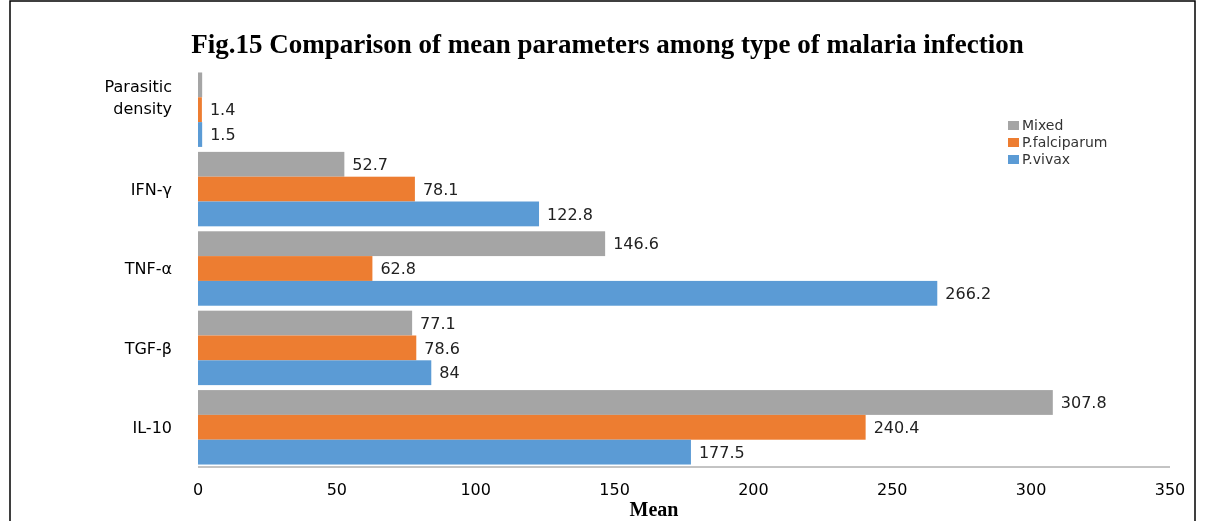  What do you see at coordinates (1083, 403) in the screenshot?
I see `data-label: 307.8` at bounding box center [1083, 403].